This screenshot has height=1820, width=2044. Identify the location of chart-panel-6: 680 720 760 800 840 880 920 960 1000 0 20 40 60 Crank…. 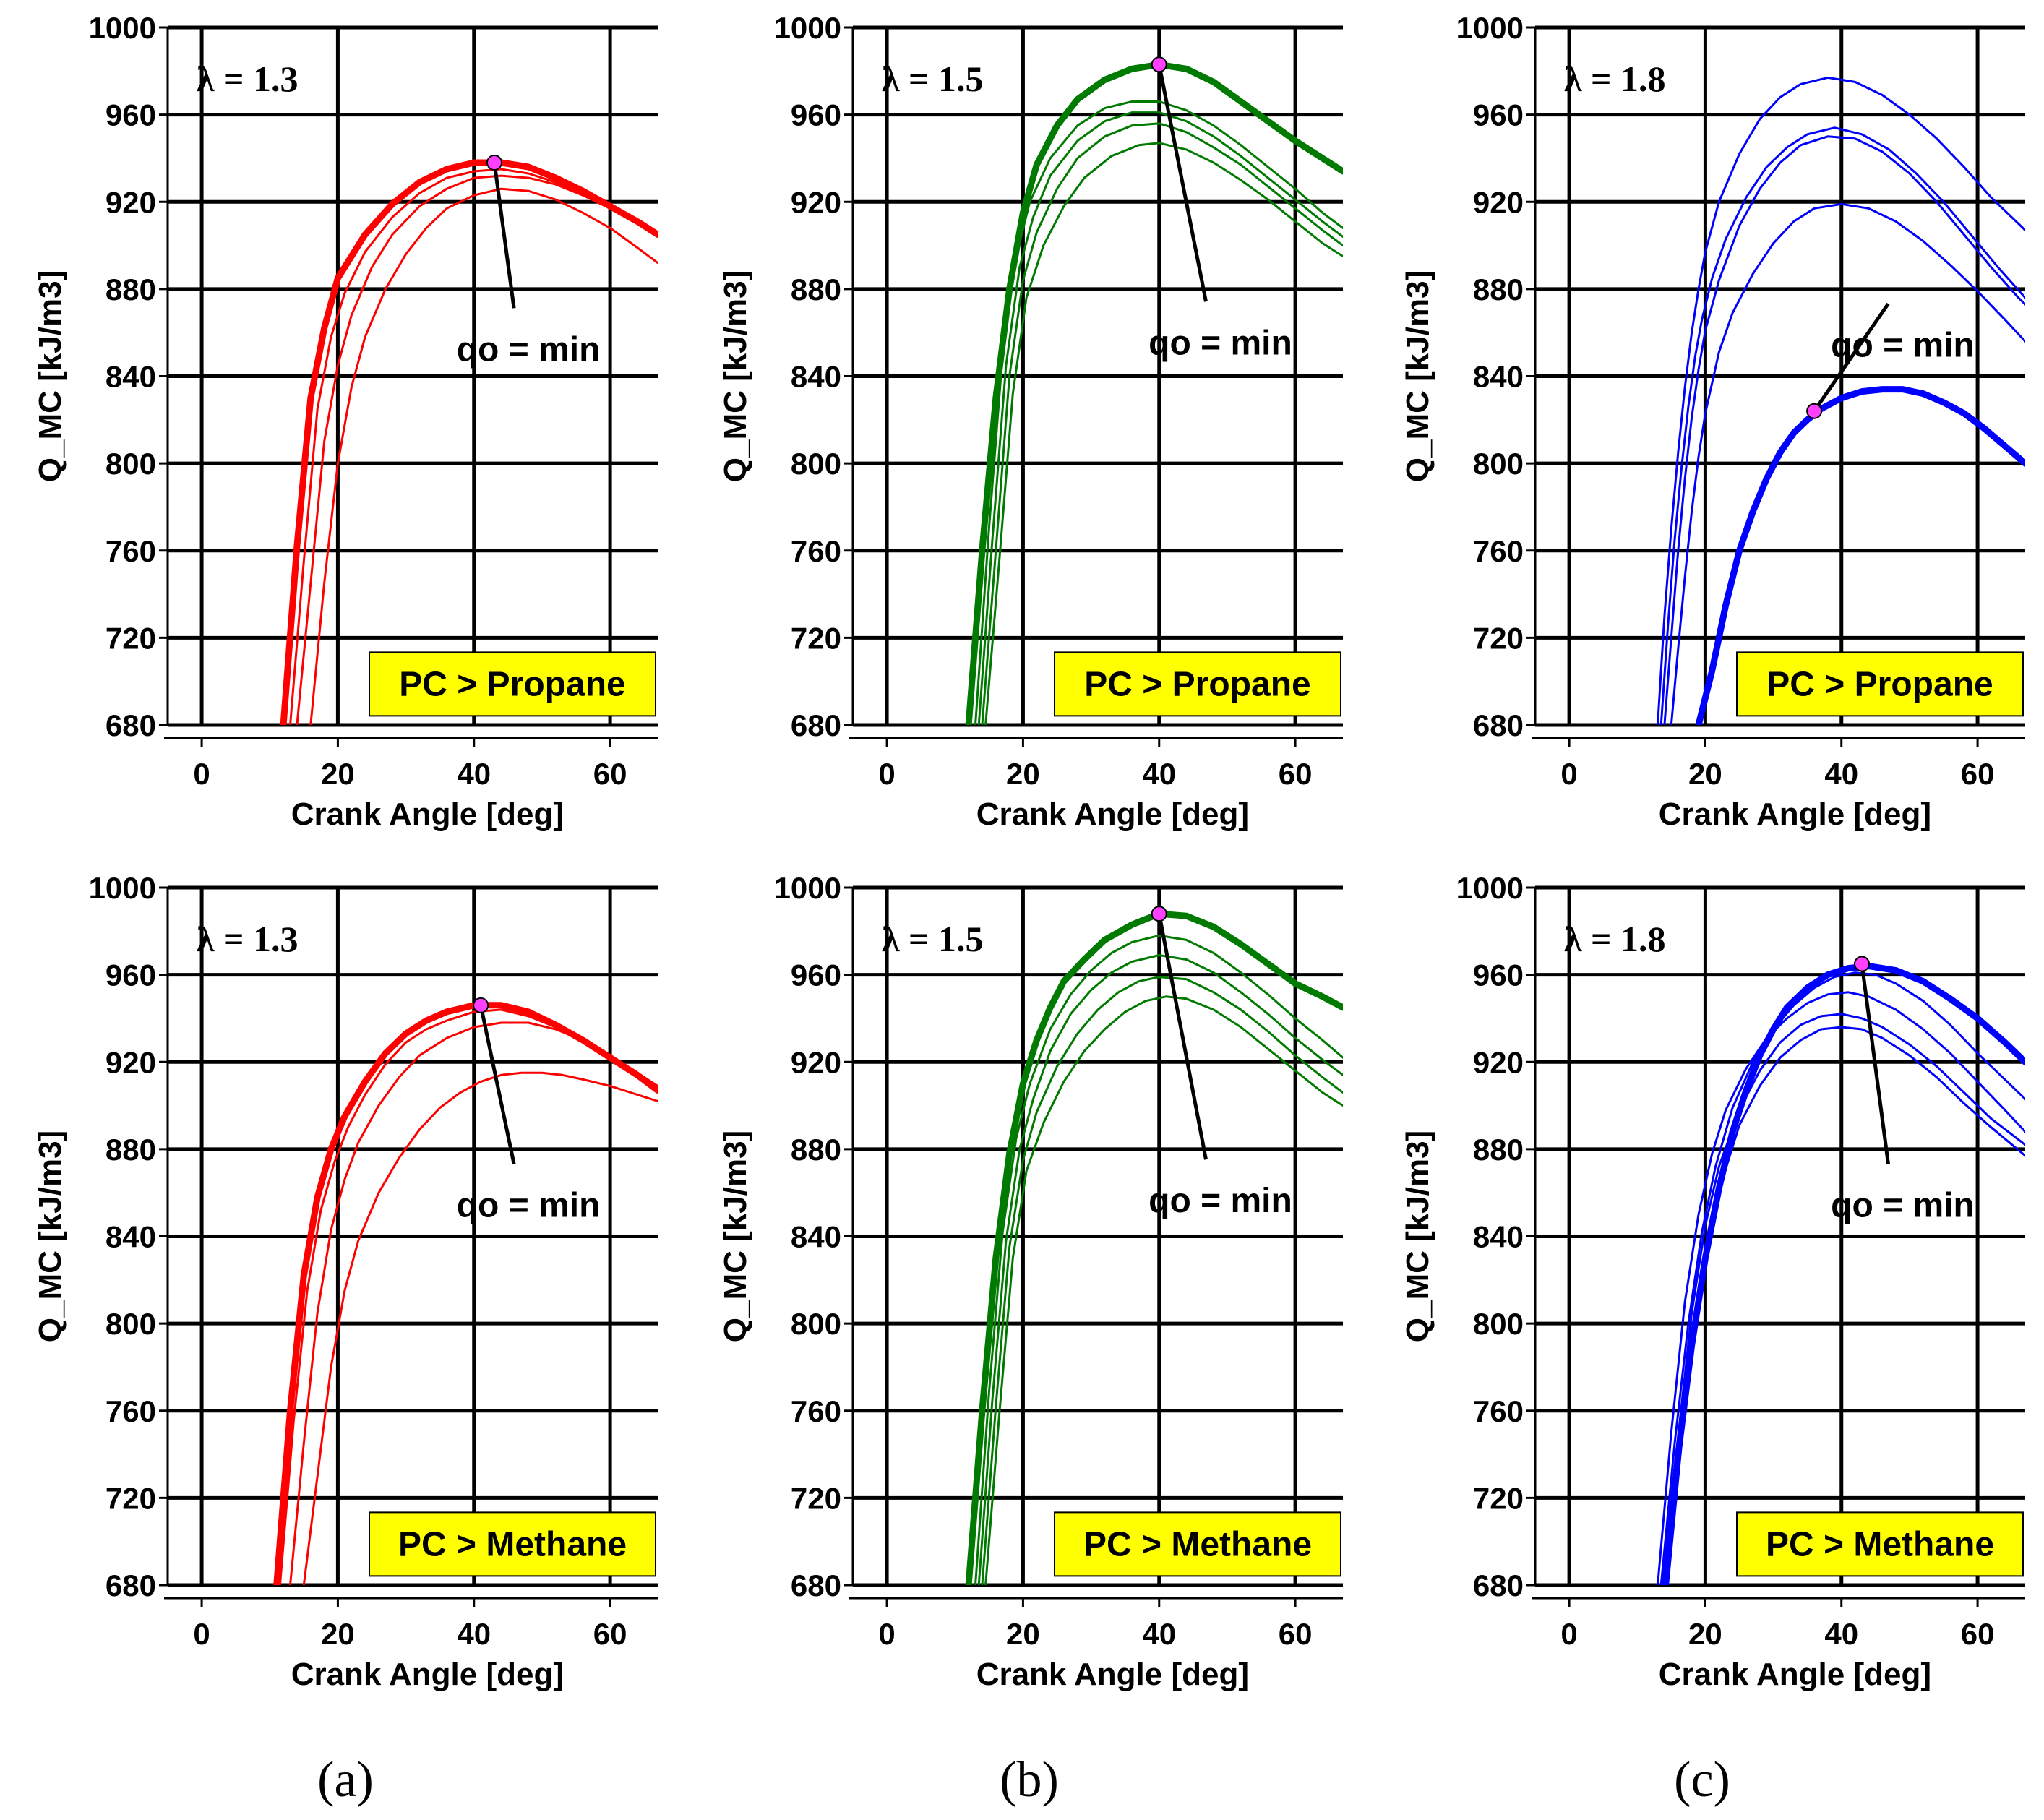
(1712, 1281).